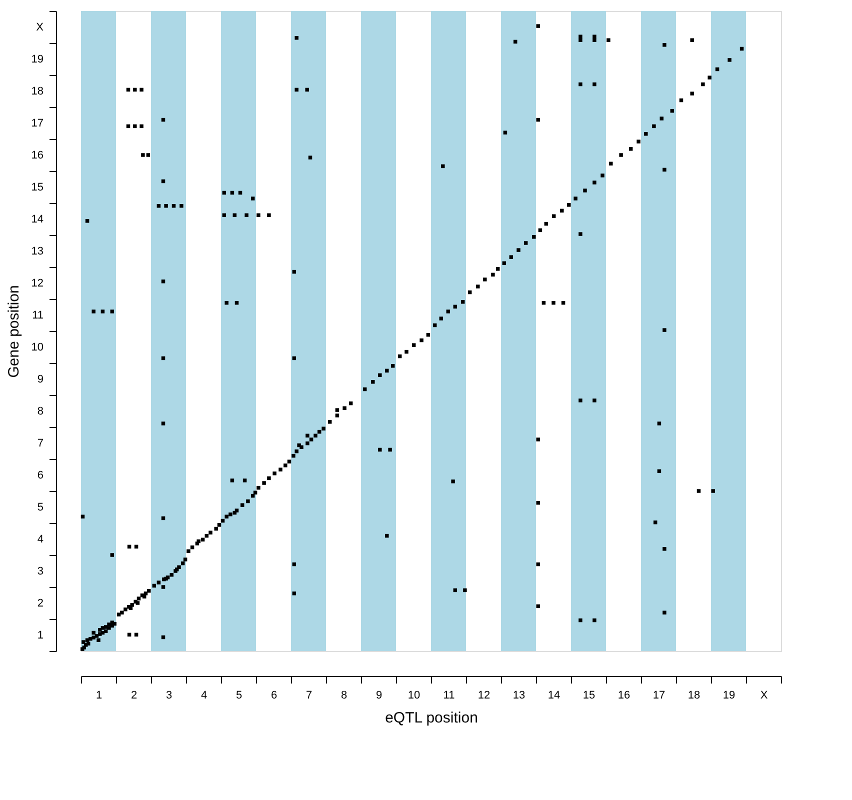 The image size is (852, 800). I want to click on x-tick-label: 9, so click(379, 696).